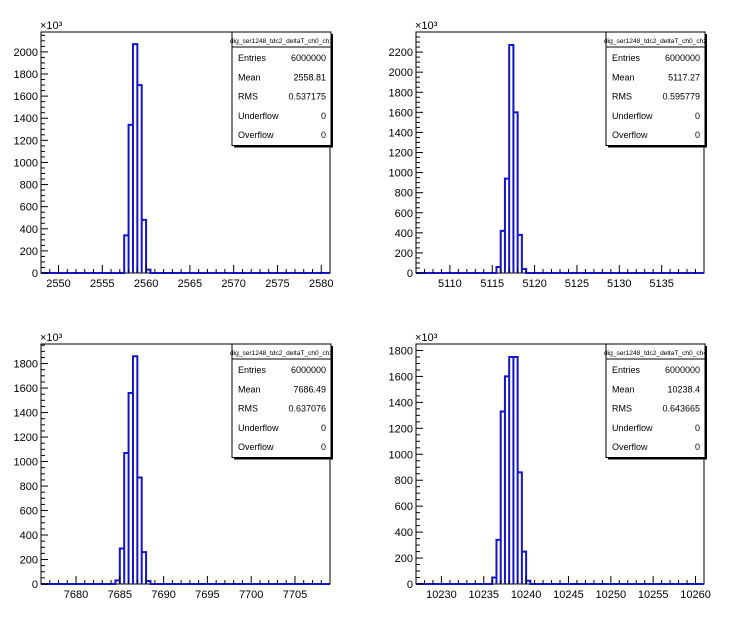  Describe the element at coordinates (307, 97) in the screenshot. I see `stats-value: 0.537175` at that location.